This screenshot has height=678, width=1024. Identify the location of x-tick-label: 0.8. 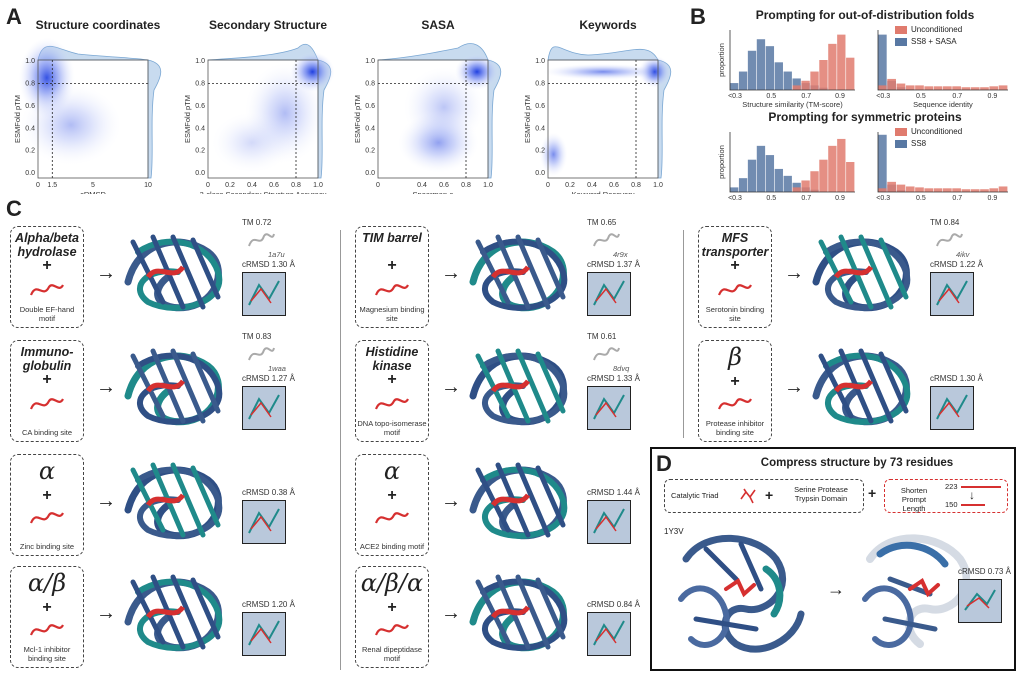
(466, 185).